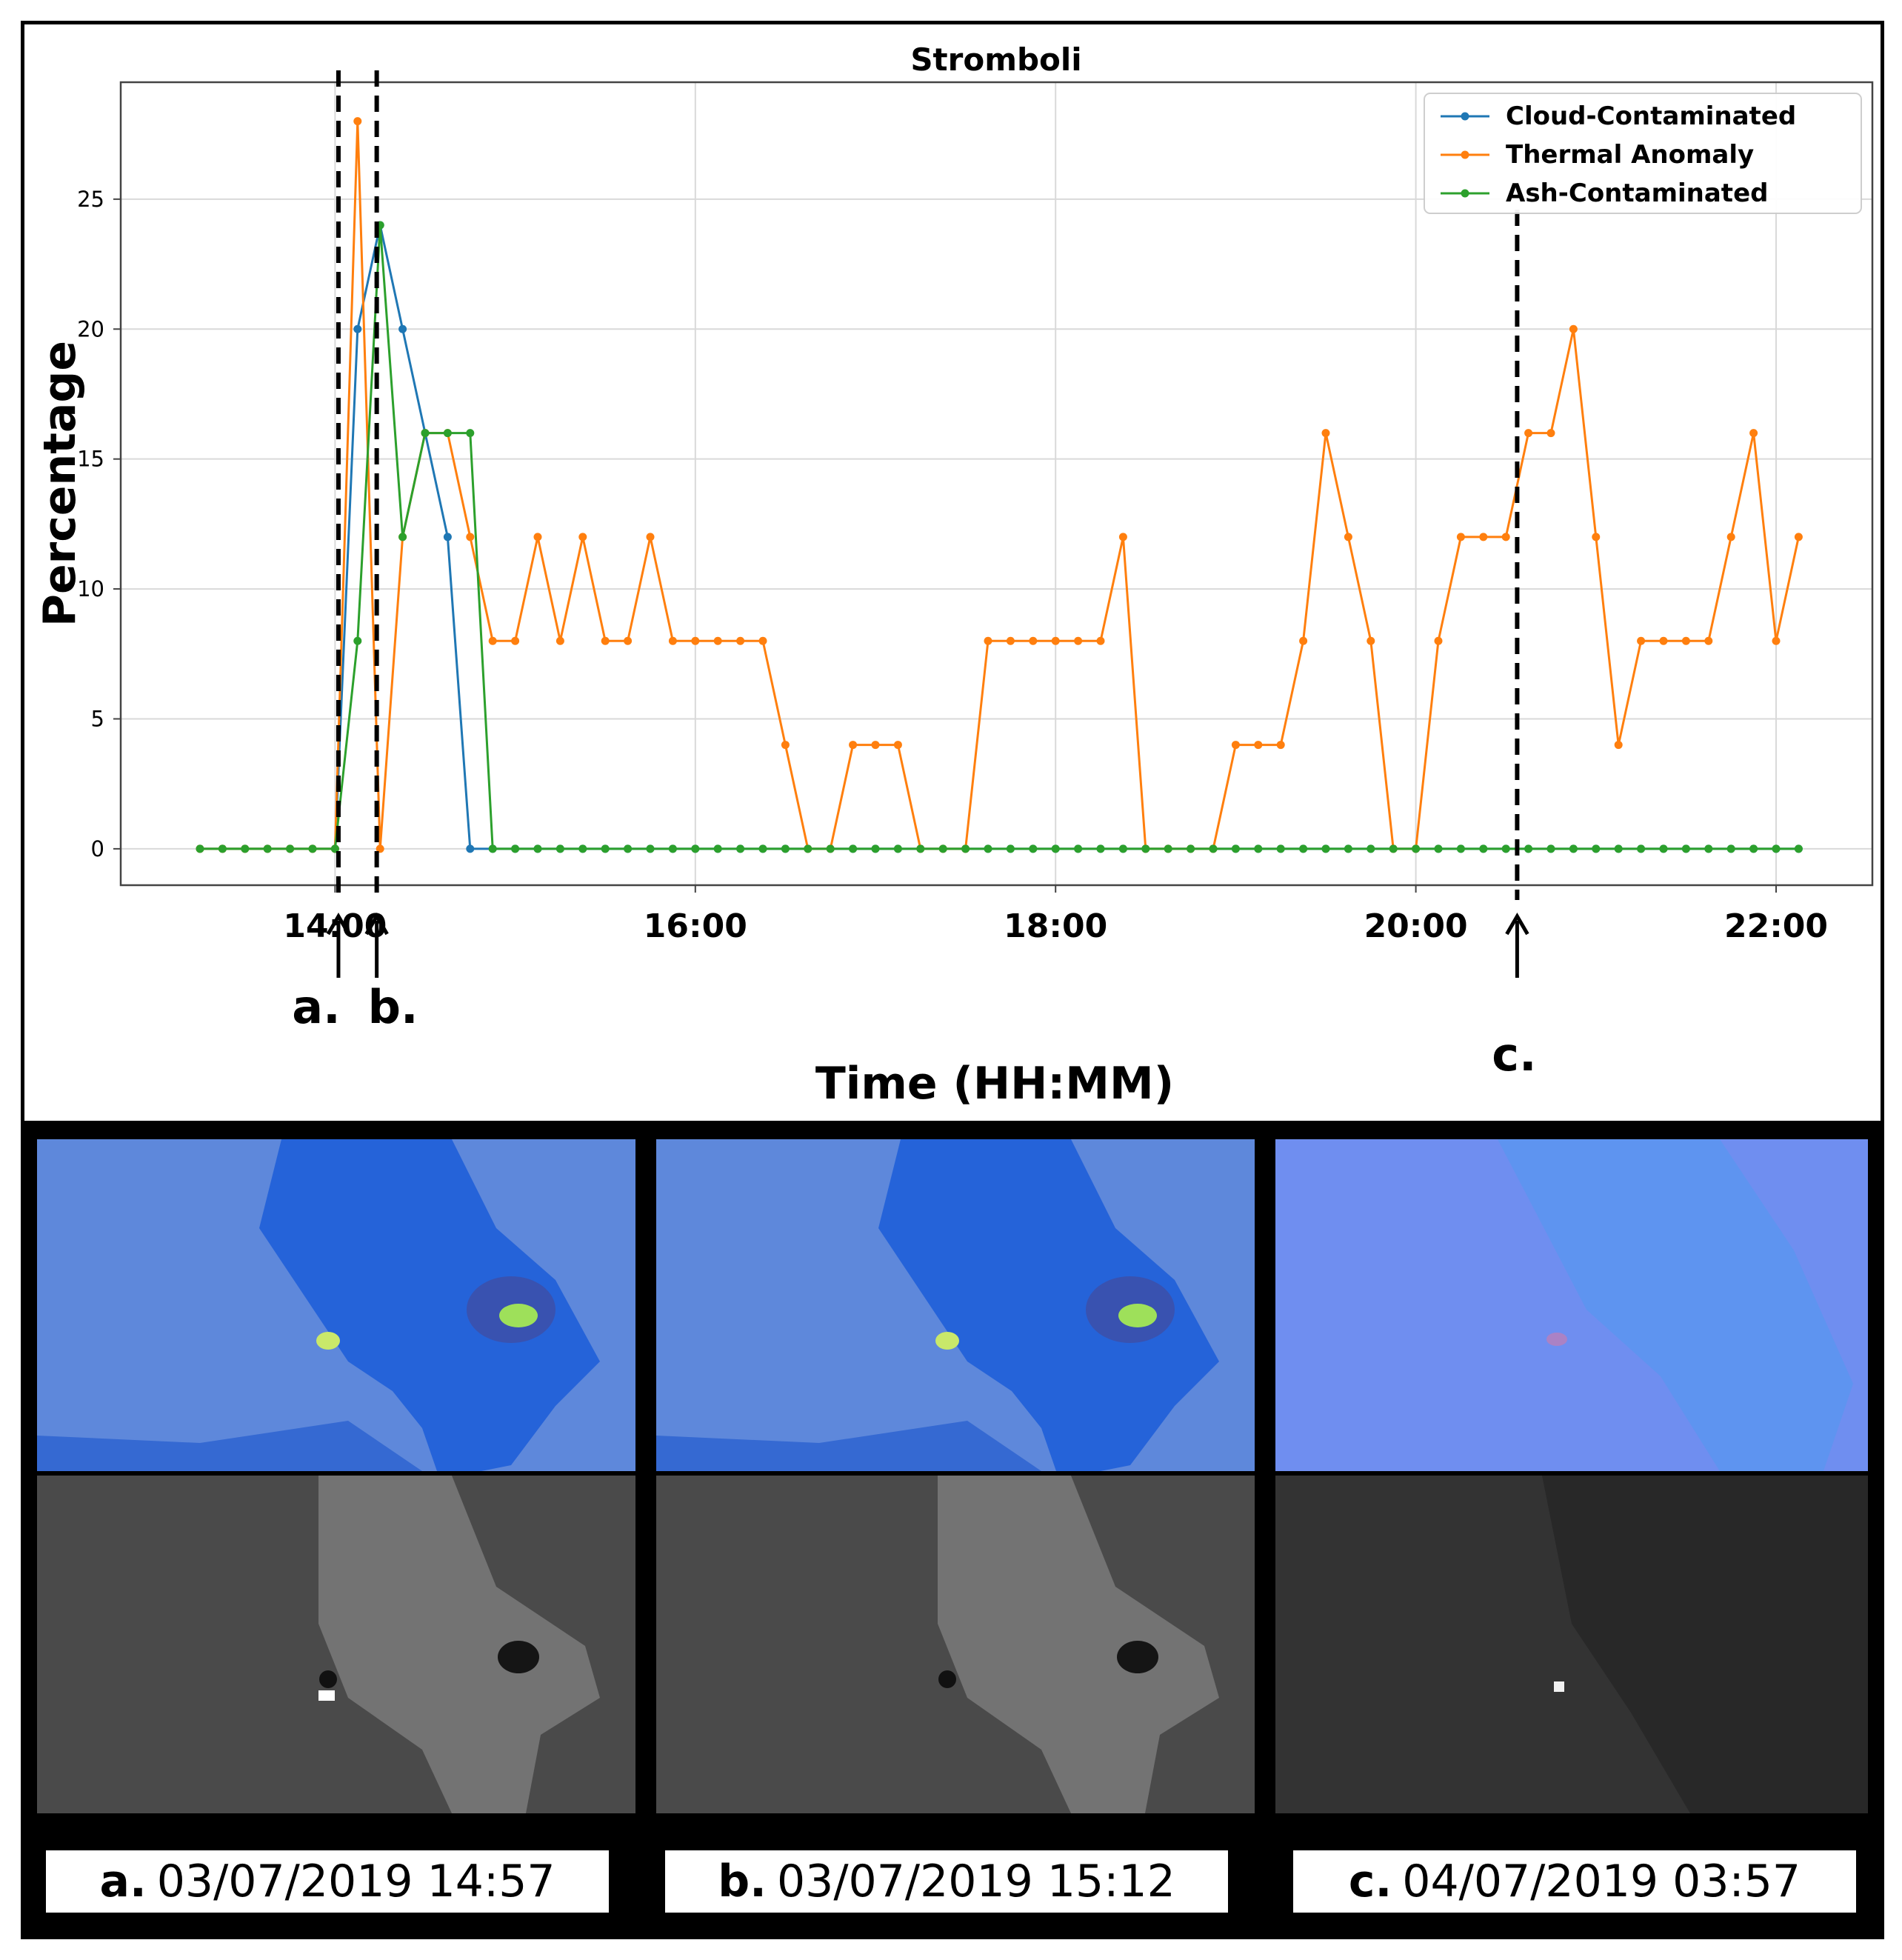 Image resolution: width=1902 pixels, height=1960 pixels. I want to click on caption-a-time: 03/07/2019 14:57, so click(355, 1881).